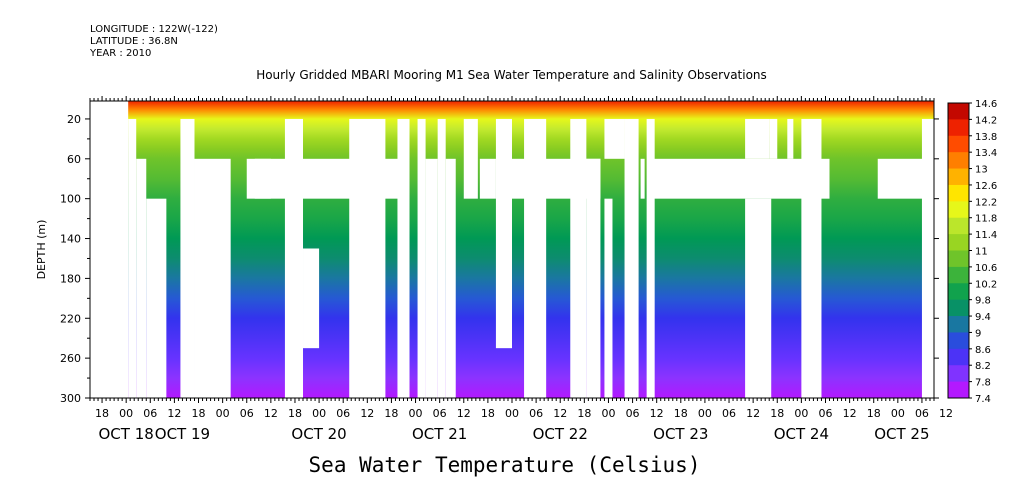 The image size is (1009, 504). Describe the element at coordinates (121, 53) in the screenshot. I see `year-label: YEAR : 2010` at that location.